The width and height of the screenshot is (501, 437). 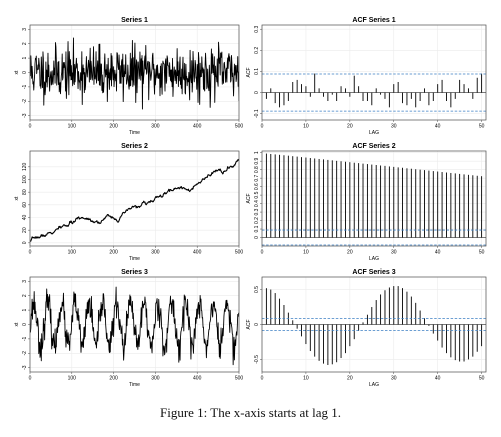 I want to click on panel-series3: Series 3 0 100 200 300 400 500 -3 -2 -1 0 1 2 3 Time xt, so click(x=128, y=328).